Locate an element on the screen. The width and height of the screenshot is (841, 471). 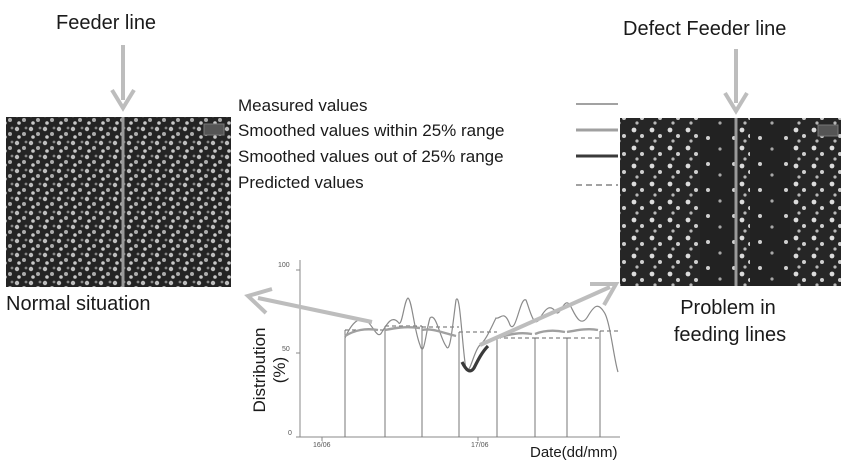
chart-measured-line is located at coordinates (481, 335).